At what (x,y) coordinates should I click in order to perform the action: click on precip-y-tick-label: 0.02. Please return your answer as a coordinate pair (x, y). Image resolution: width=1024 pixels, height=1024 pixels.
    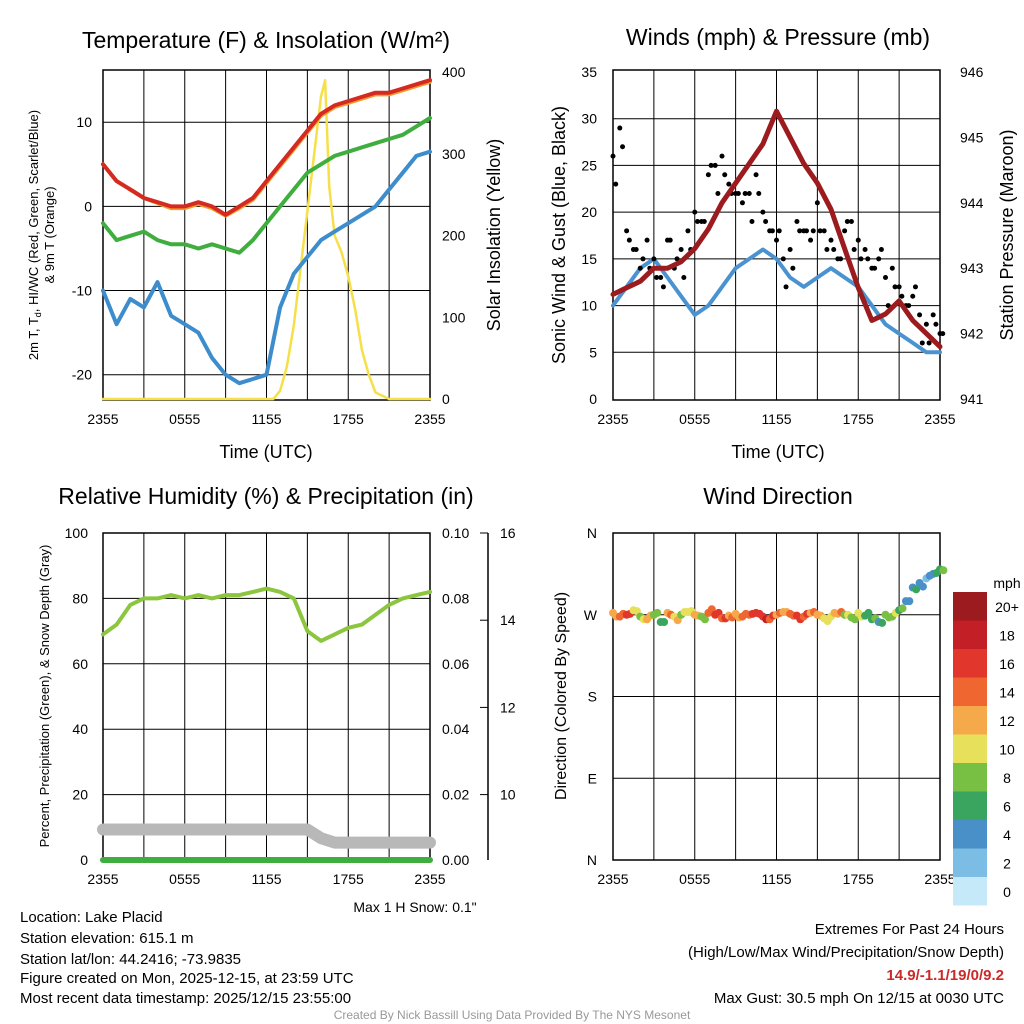
    Looking at the image, I should click on (455, 795).